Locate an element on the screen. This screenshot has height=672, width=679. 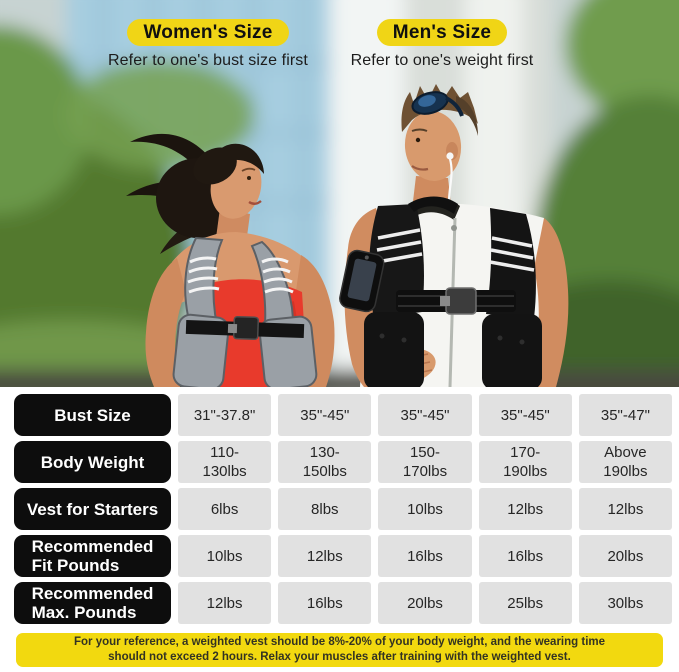
row-label: Body Weight is located at coordinates (92, 462).